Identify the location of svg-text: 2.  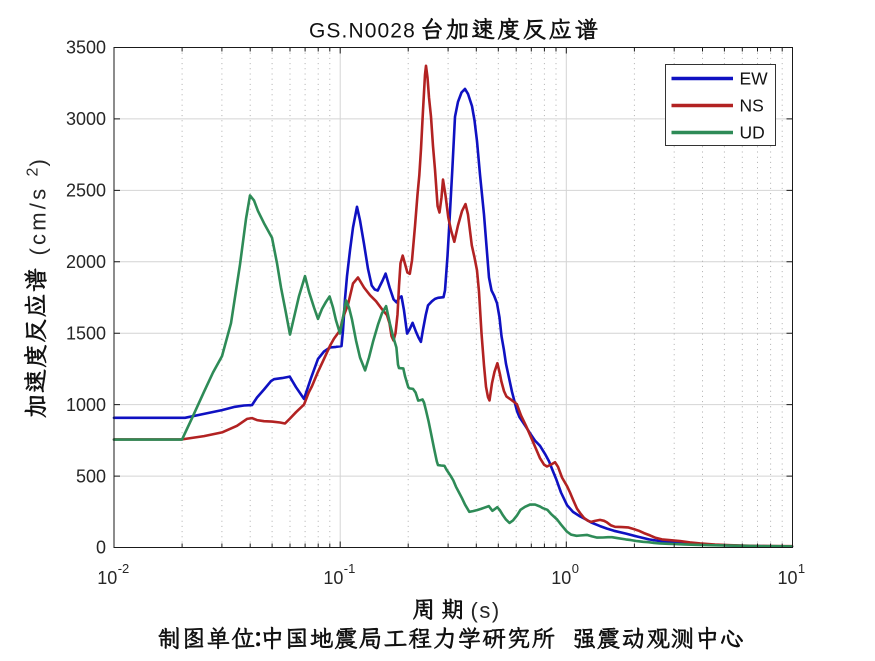
(33, 172).